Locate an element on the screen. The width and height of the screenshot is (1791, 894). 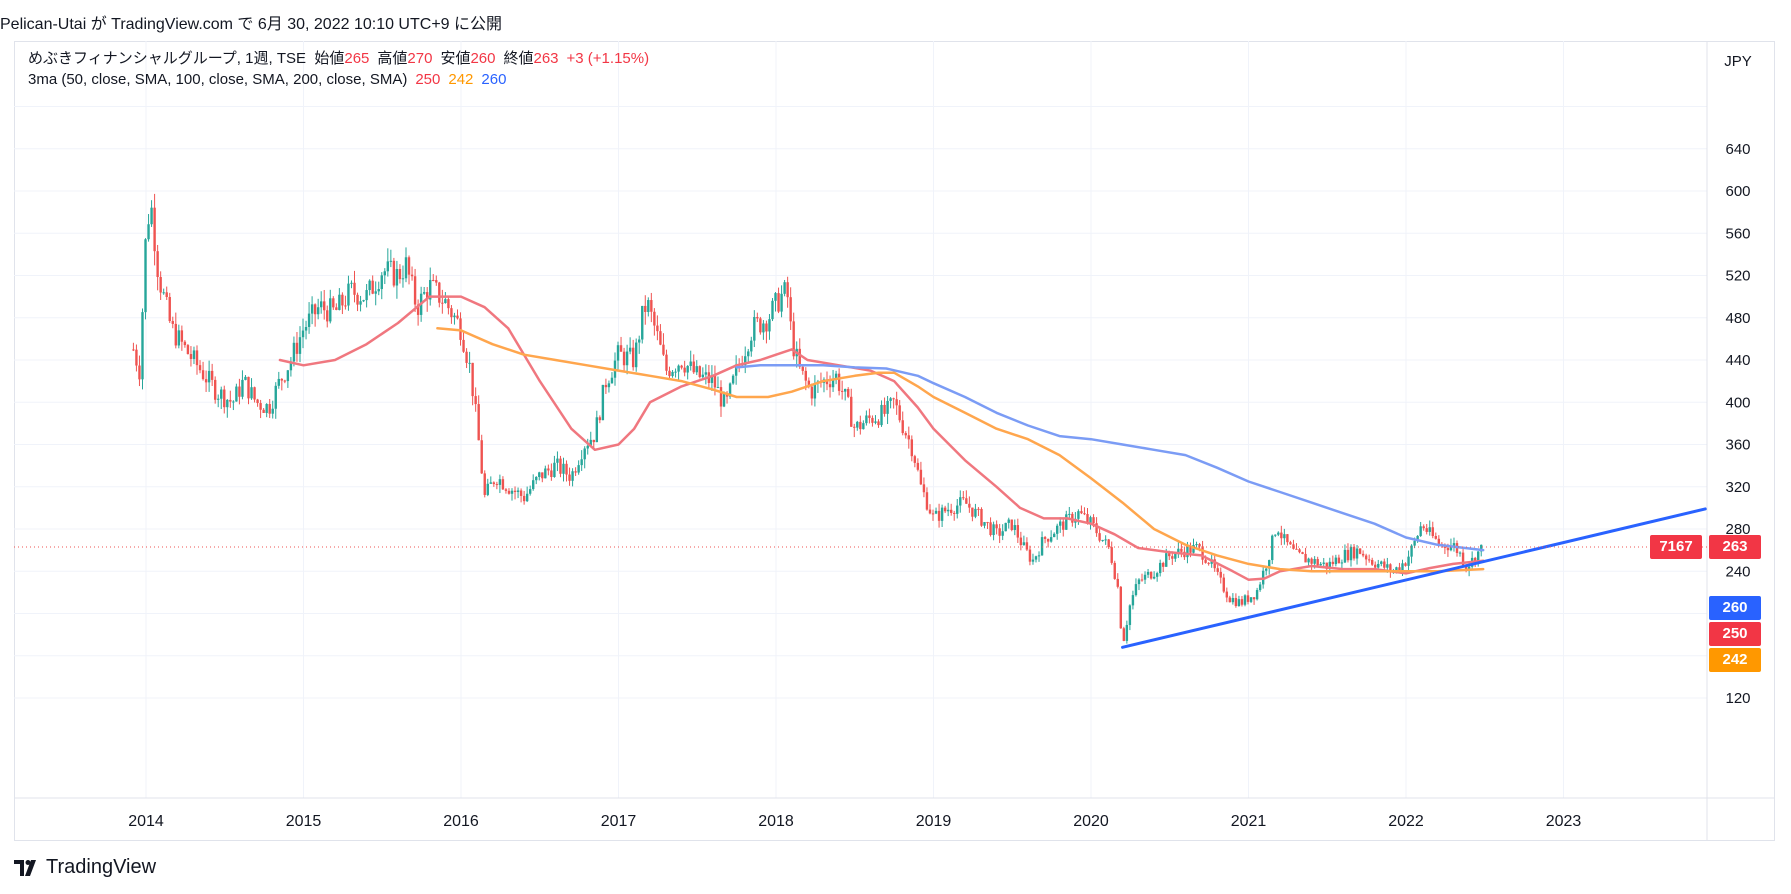
x-tick-label: 2014 is located at coordinates (146, 821).